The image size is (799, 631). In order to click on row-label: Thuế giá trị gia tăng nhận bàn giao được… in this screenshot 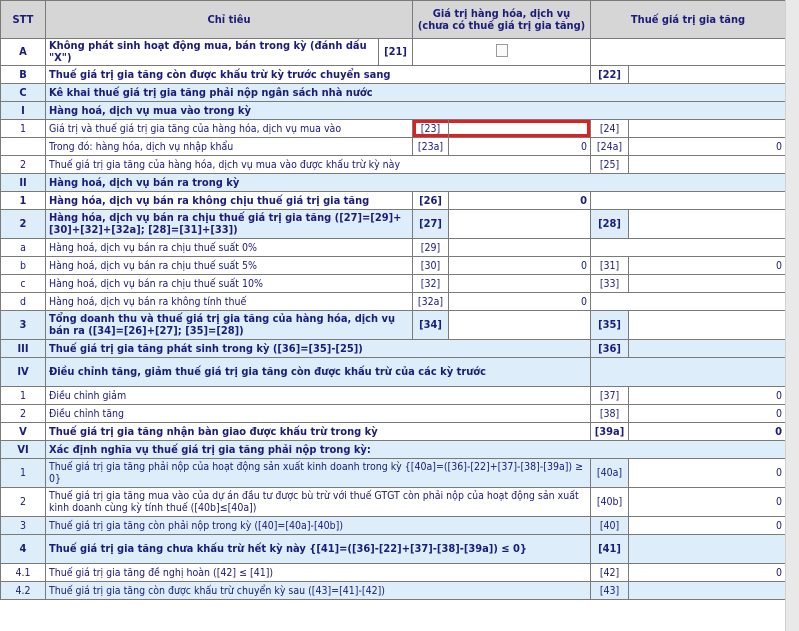, I will do `click(318, 431)`.